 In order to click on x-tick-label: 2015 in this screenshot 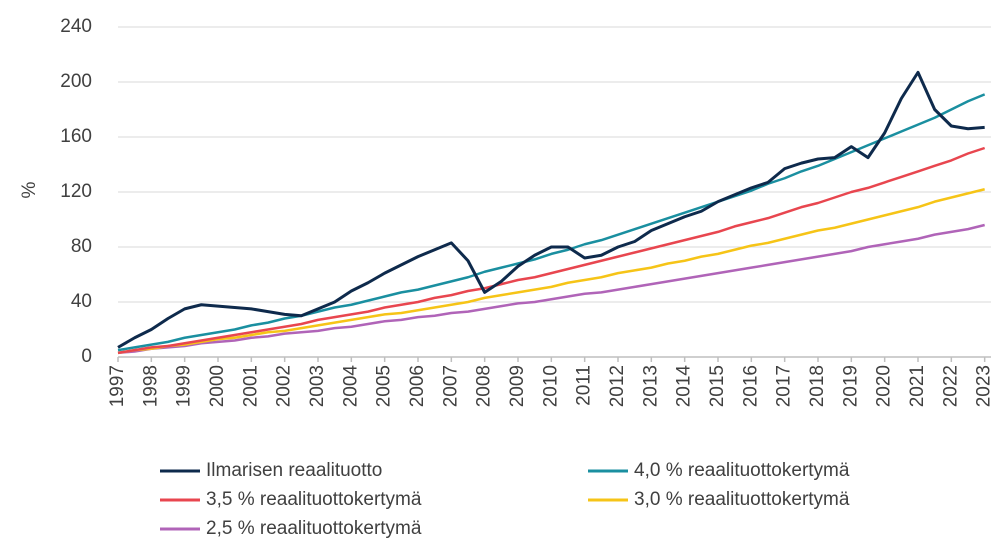, I will do `click(717, 386)`.